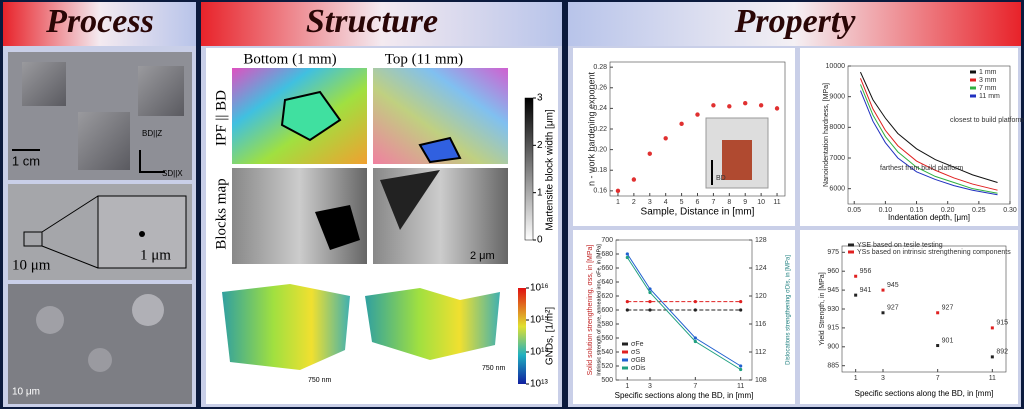 The width and height of the screenshot is (1024, 409). What do you see at coordinates (760, 324) in the screenshot?
I see `y2-tick-label: 116` at bounding box center [760, 324].